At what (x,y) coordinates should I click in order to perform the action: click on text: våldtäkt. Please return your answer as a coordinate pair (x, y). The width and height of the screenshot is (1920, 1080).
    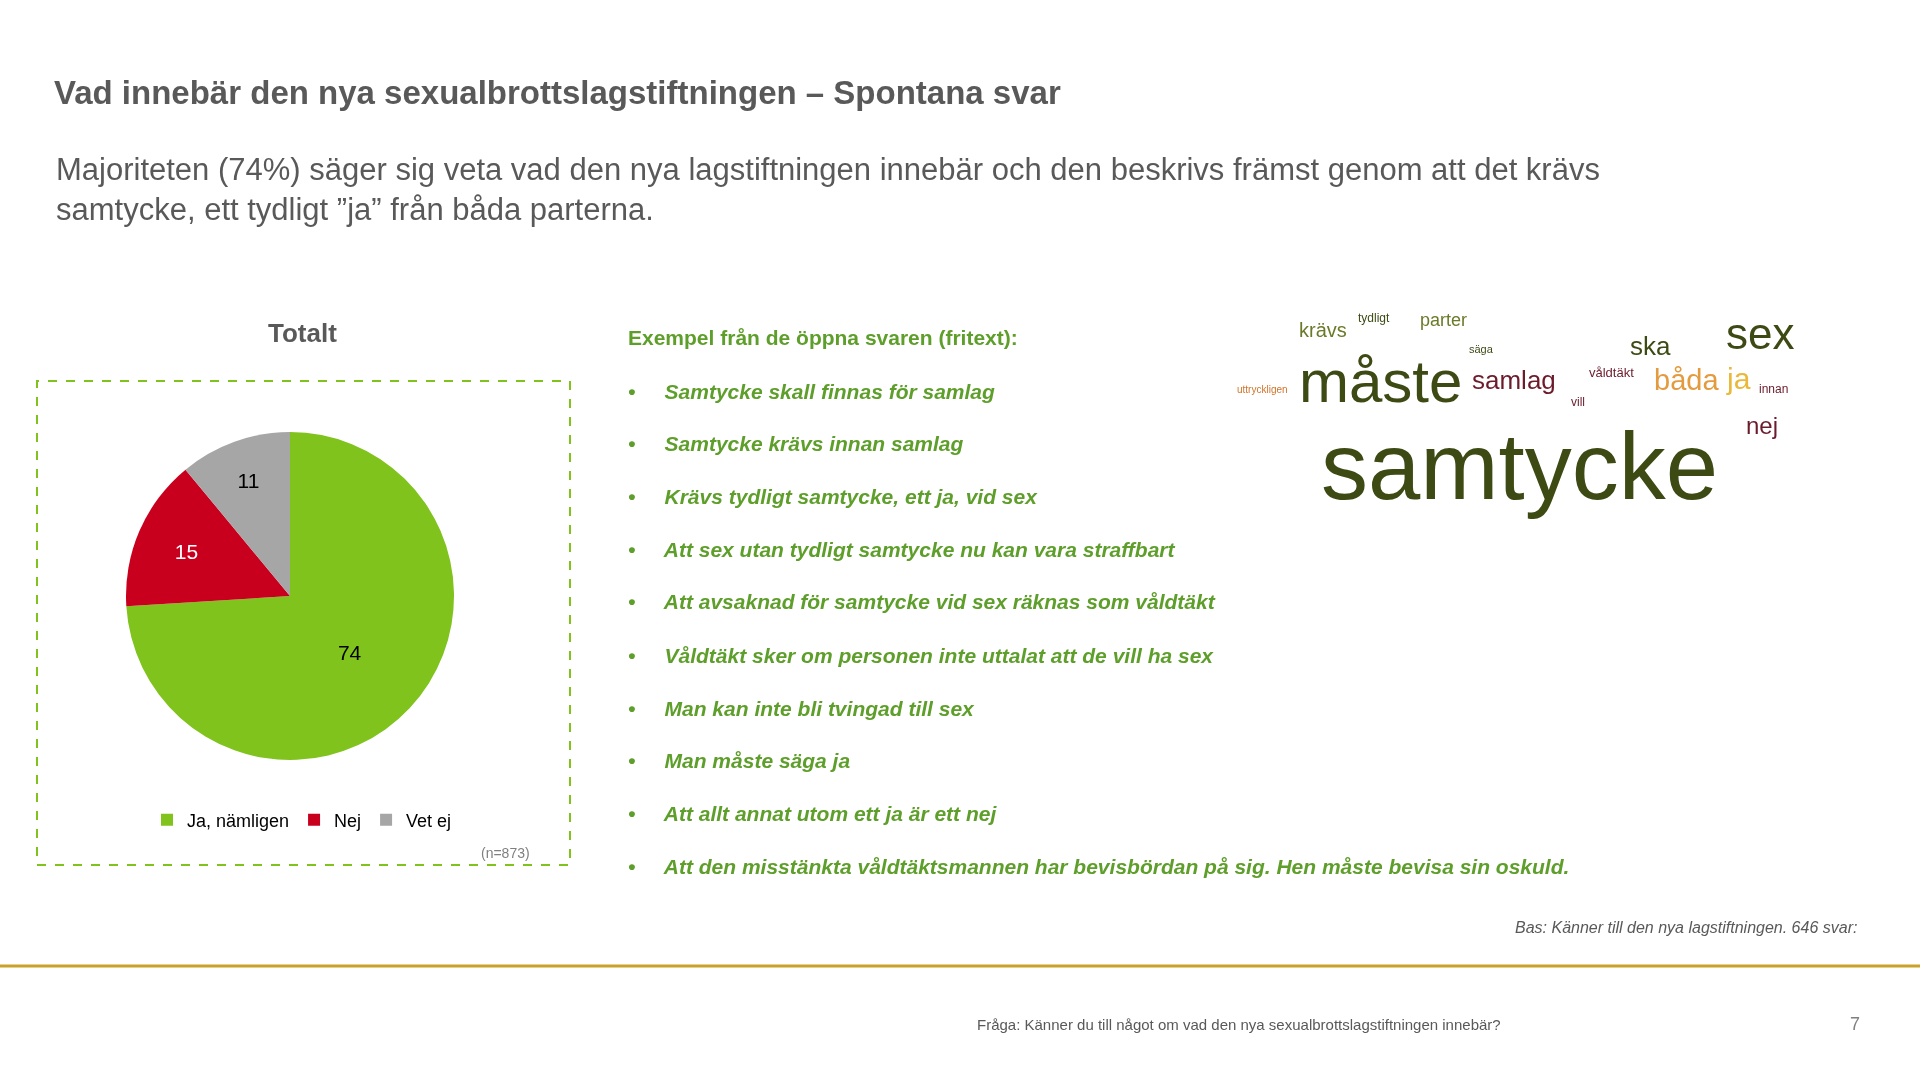
    Looking at the image, I should click on (1612, 372).